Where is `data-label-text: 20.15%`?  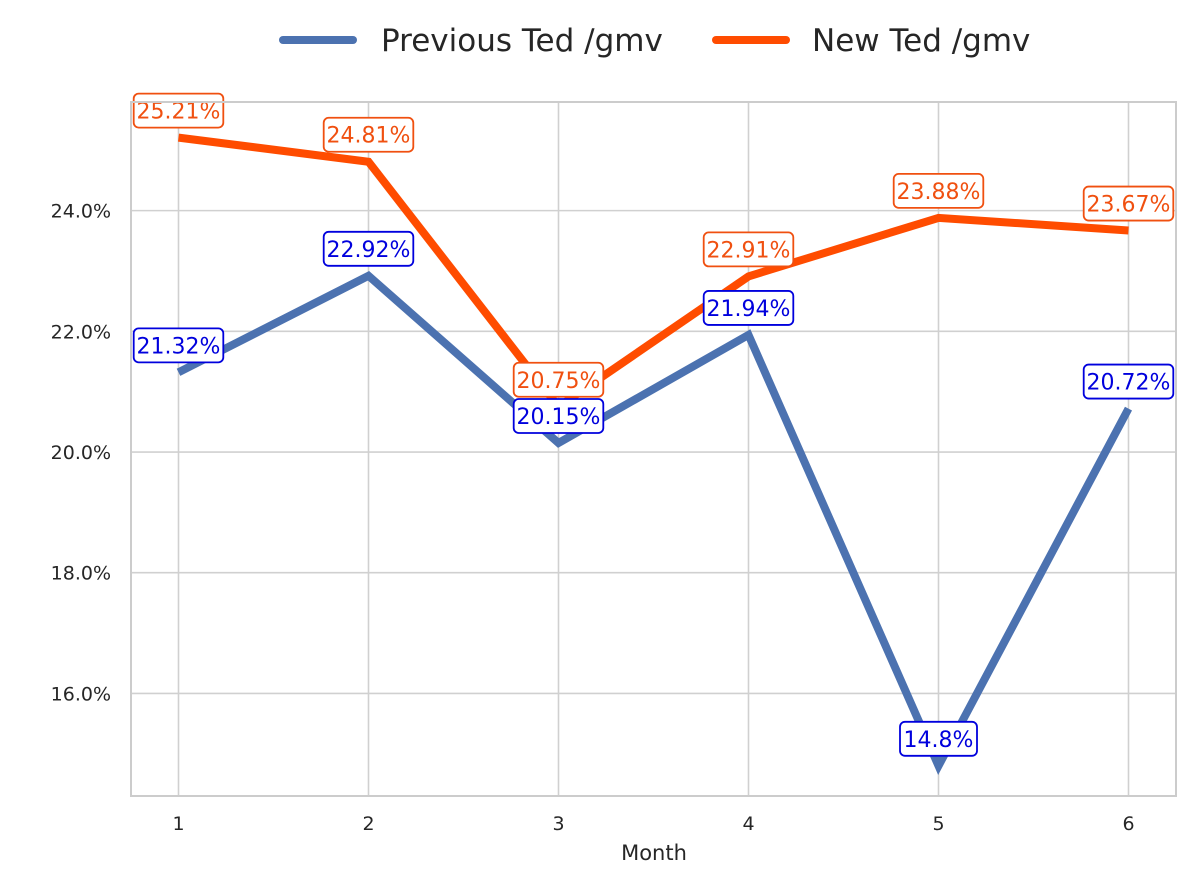
data-label-text: 20.15% is located at coordinates (559, 417).